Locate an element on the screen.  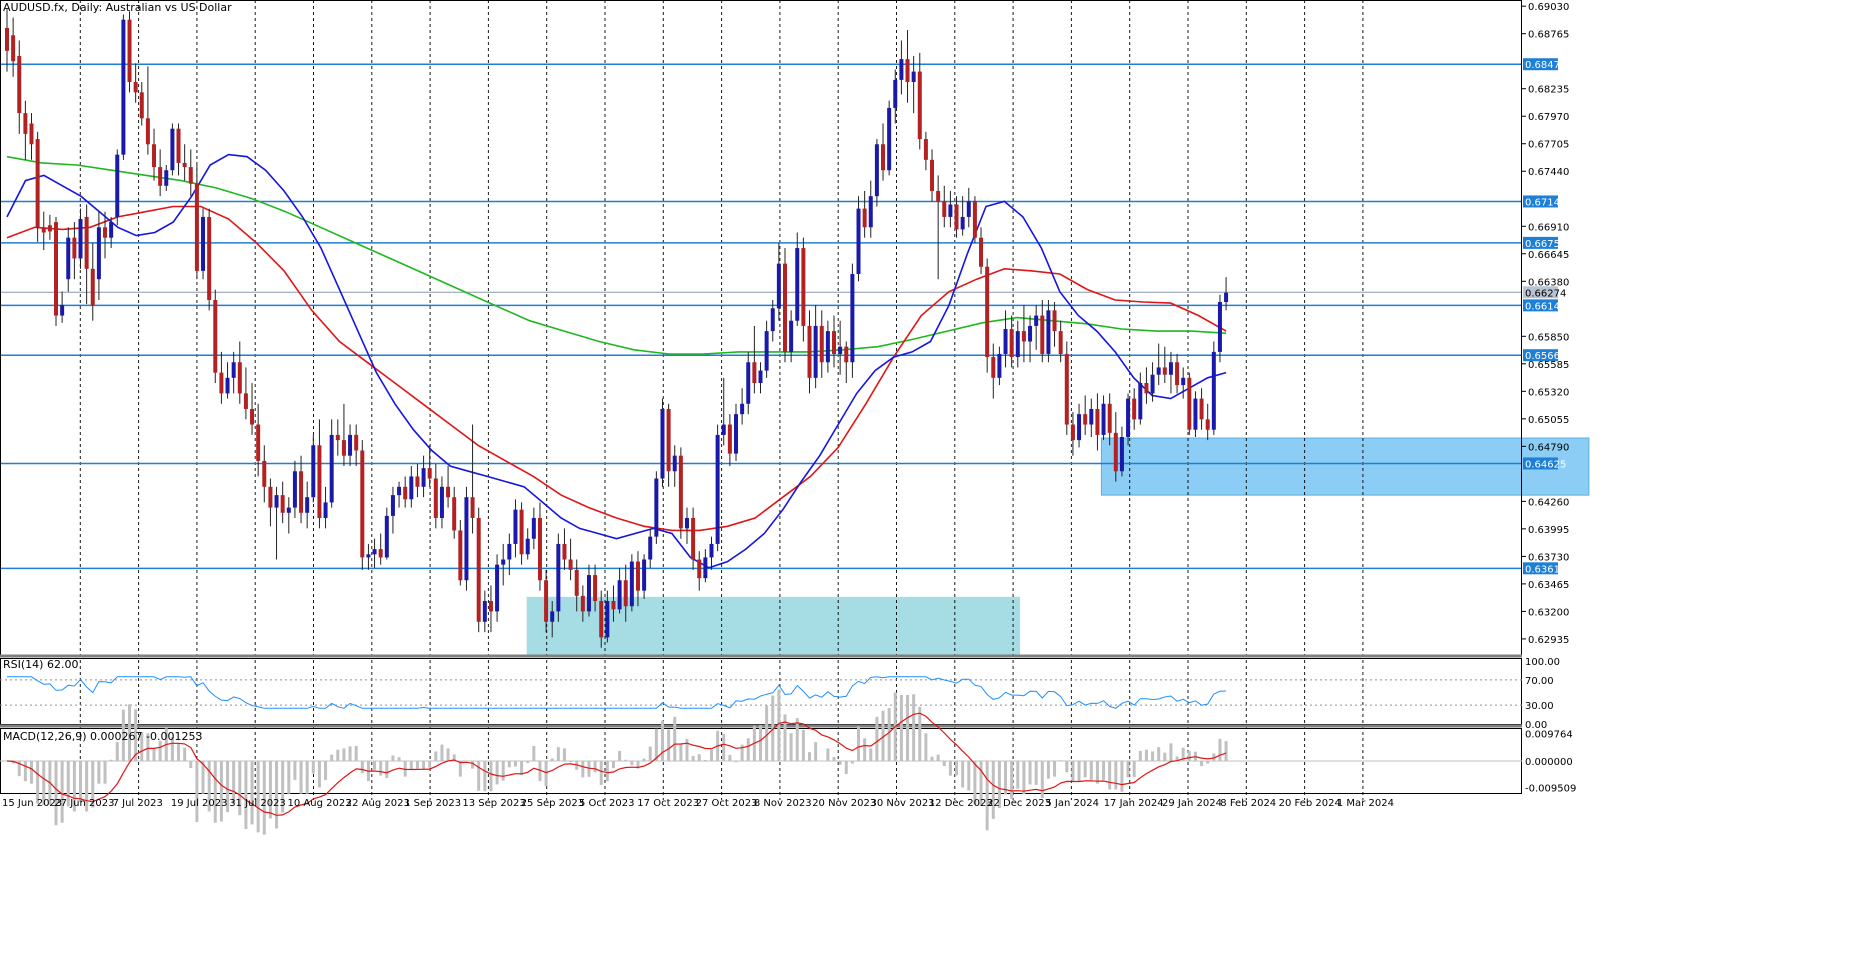
date-label: 20 Nov 2023 is located at coordinates (844, 803).